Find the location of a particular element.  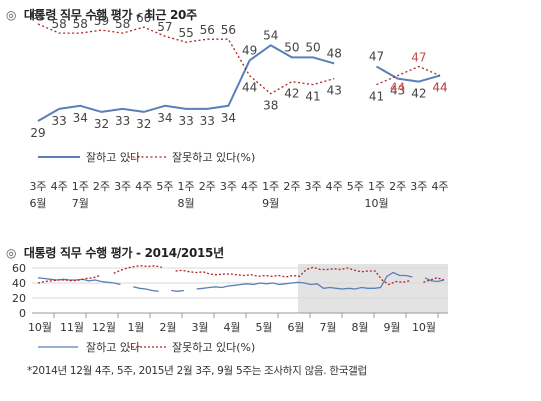

approve-value-label: 44 is located at coordinates (439, 88).